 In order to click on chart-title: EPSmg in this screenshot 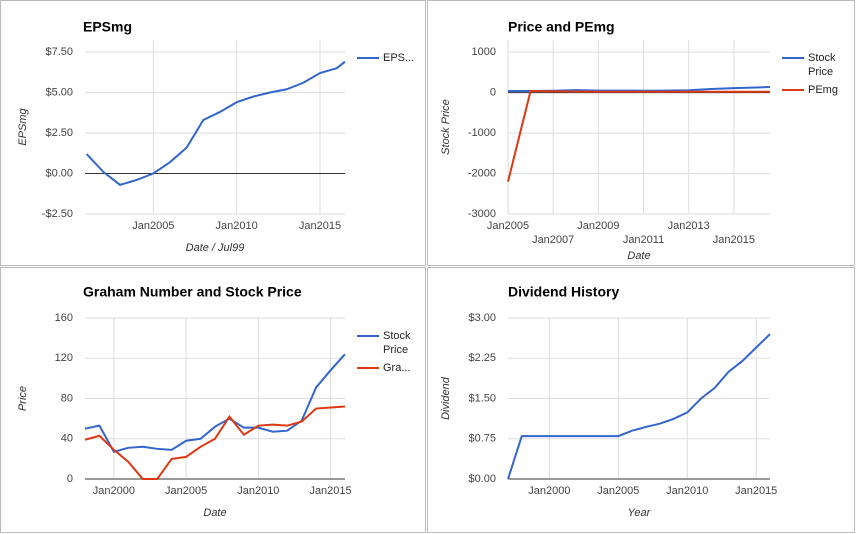, I will do `click(107, 27)`.